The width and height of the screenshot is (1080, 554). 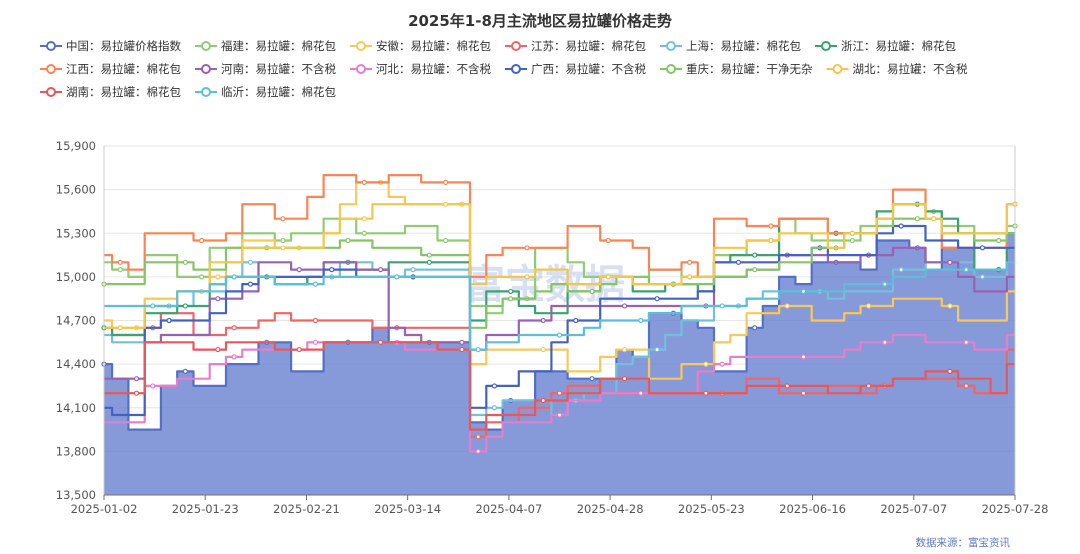 What do you see at coordinates (433, 69) in the screenshot?
I see `legend-label: 河北：易拉罐：不含税` at bounding box center [433, 69].